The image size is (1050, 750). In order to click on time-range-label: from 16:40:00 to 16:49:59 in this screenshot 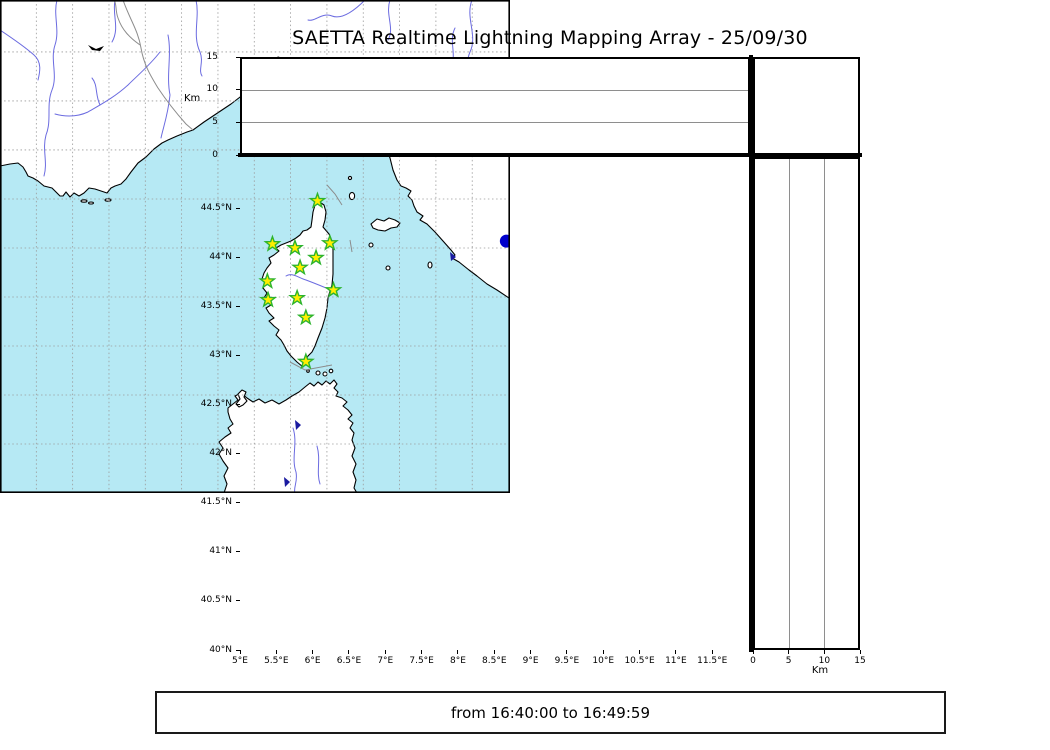, I will do `click(550, 712)`.